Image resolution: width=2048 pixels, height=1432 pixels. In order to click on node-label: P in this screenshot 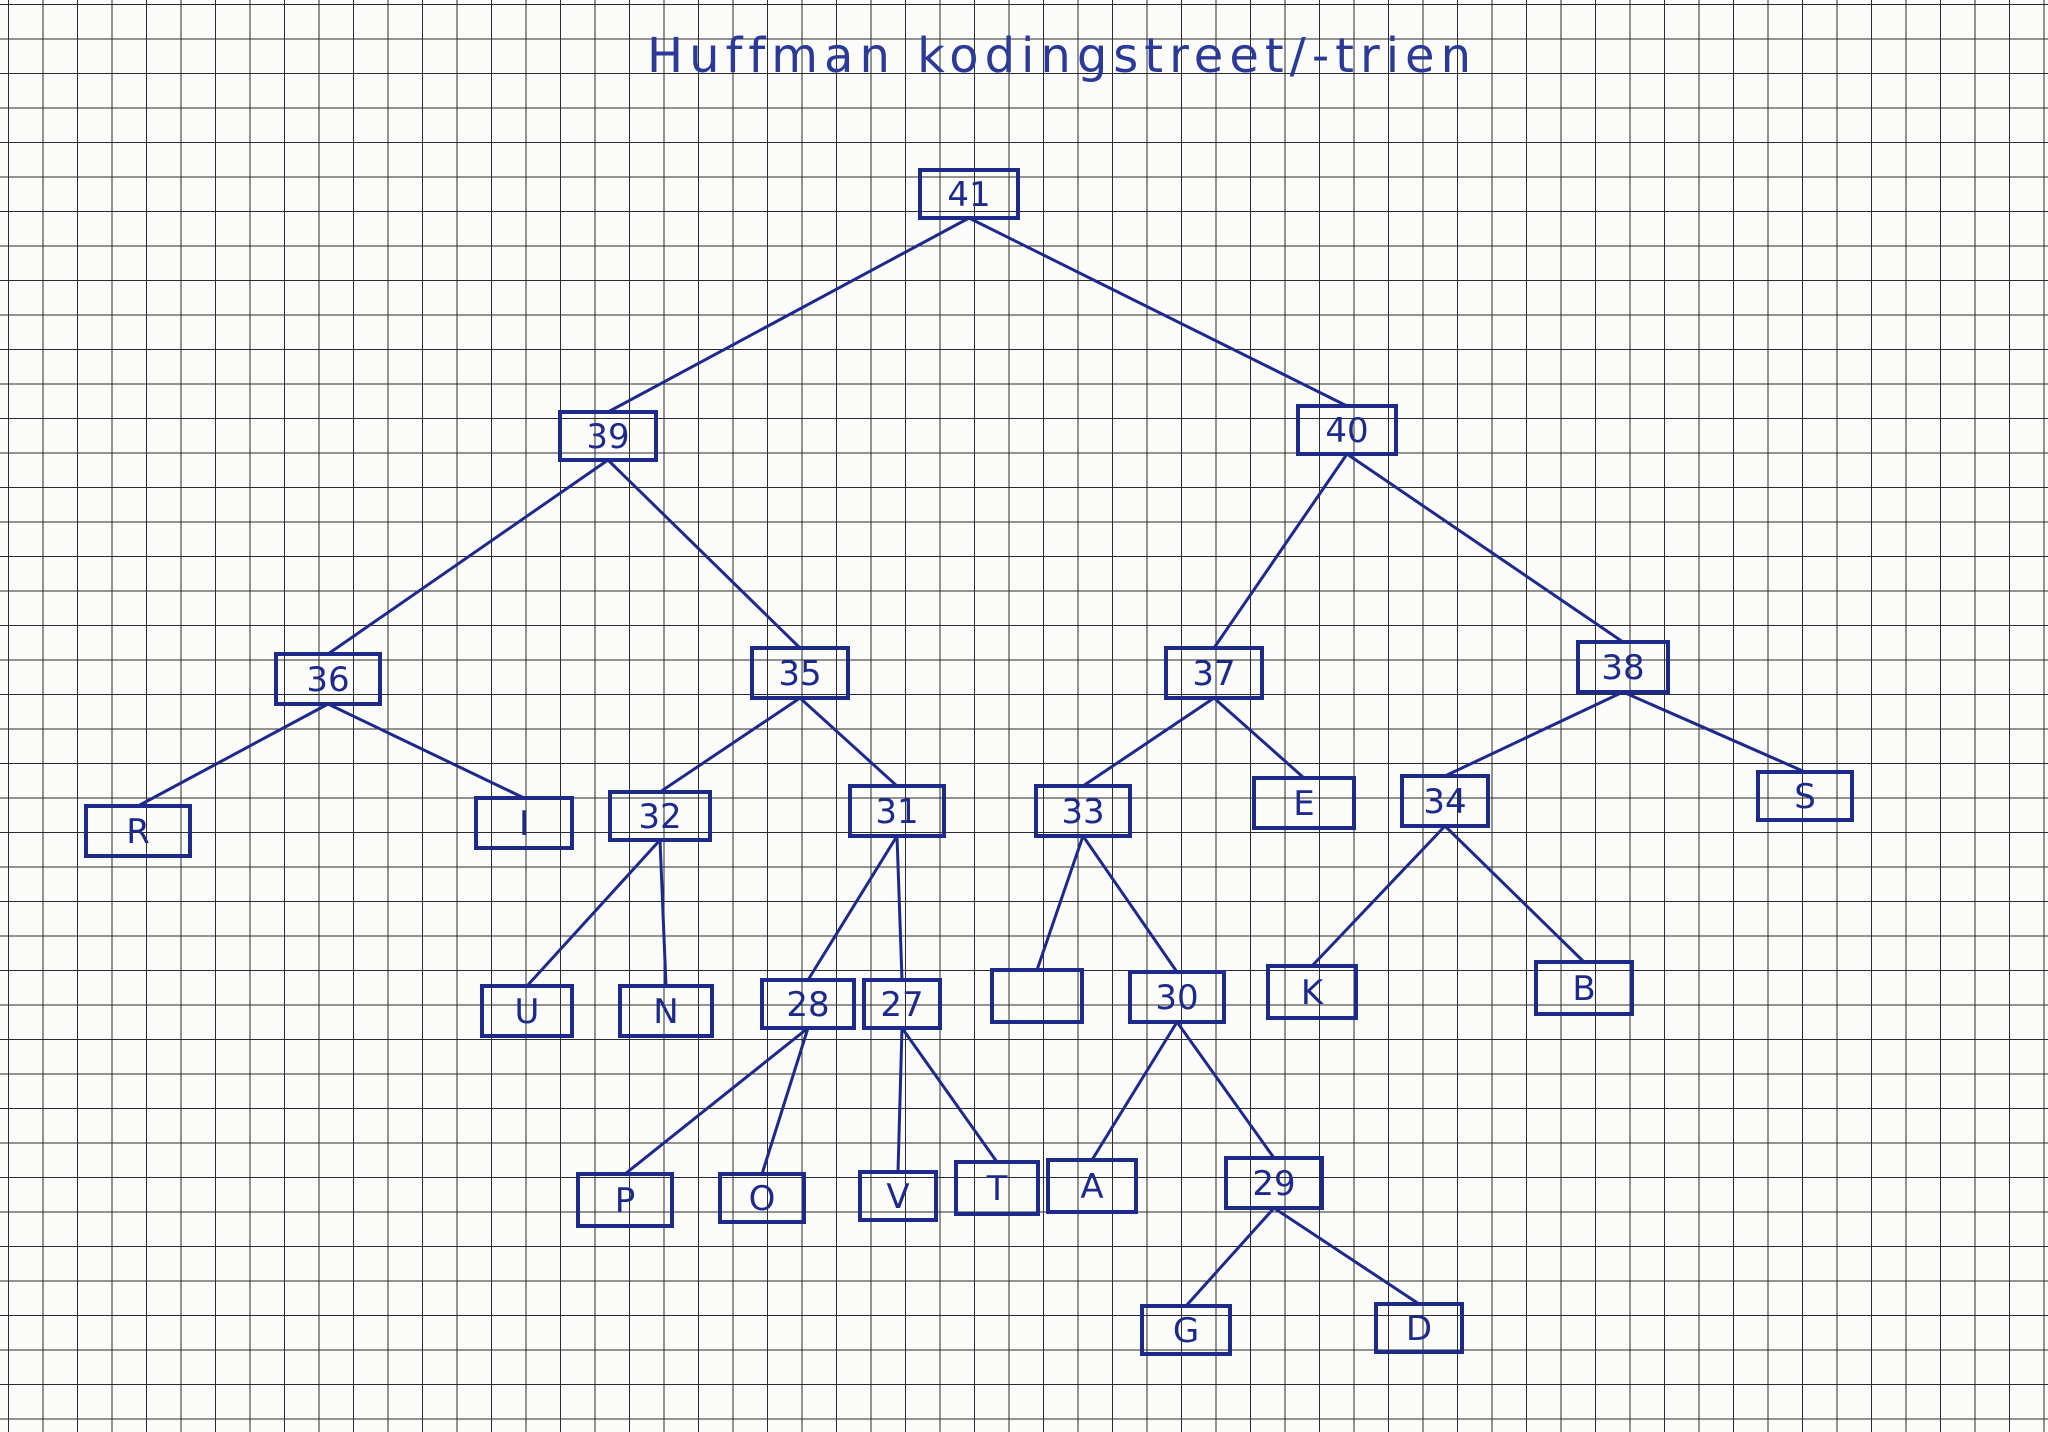, I will do `click(625, 1201)`.